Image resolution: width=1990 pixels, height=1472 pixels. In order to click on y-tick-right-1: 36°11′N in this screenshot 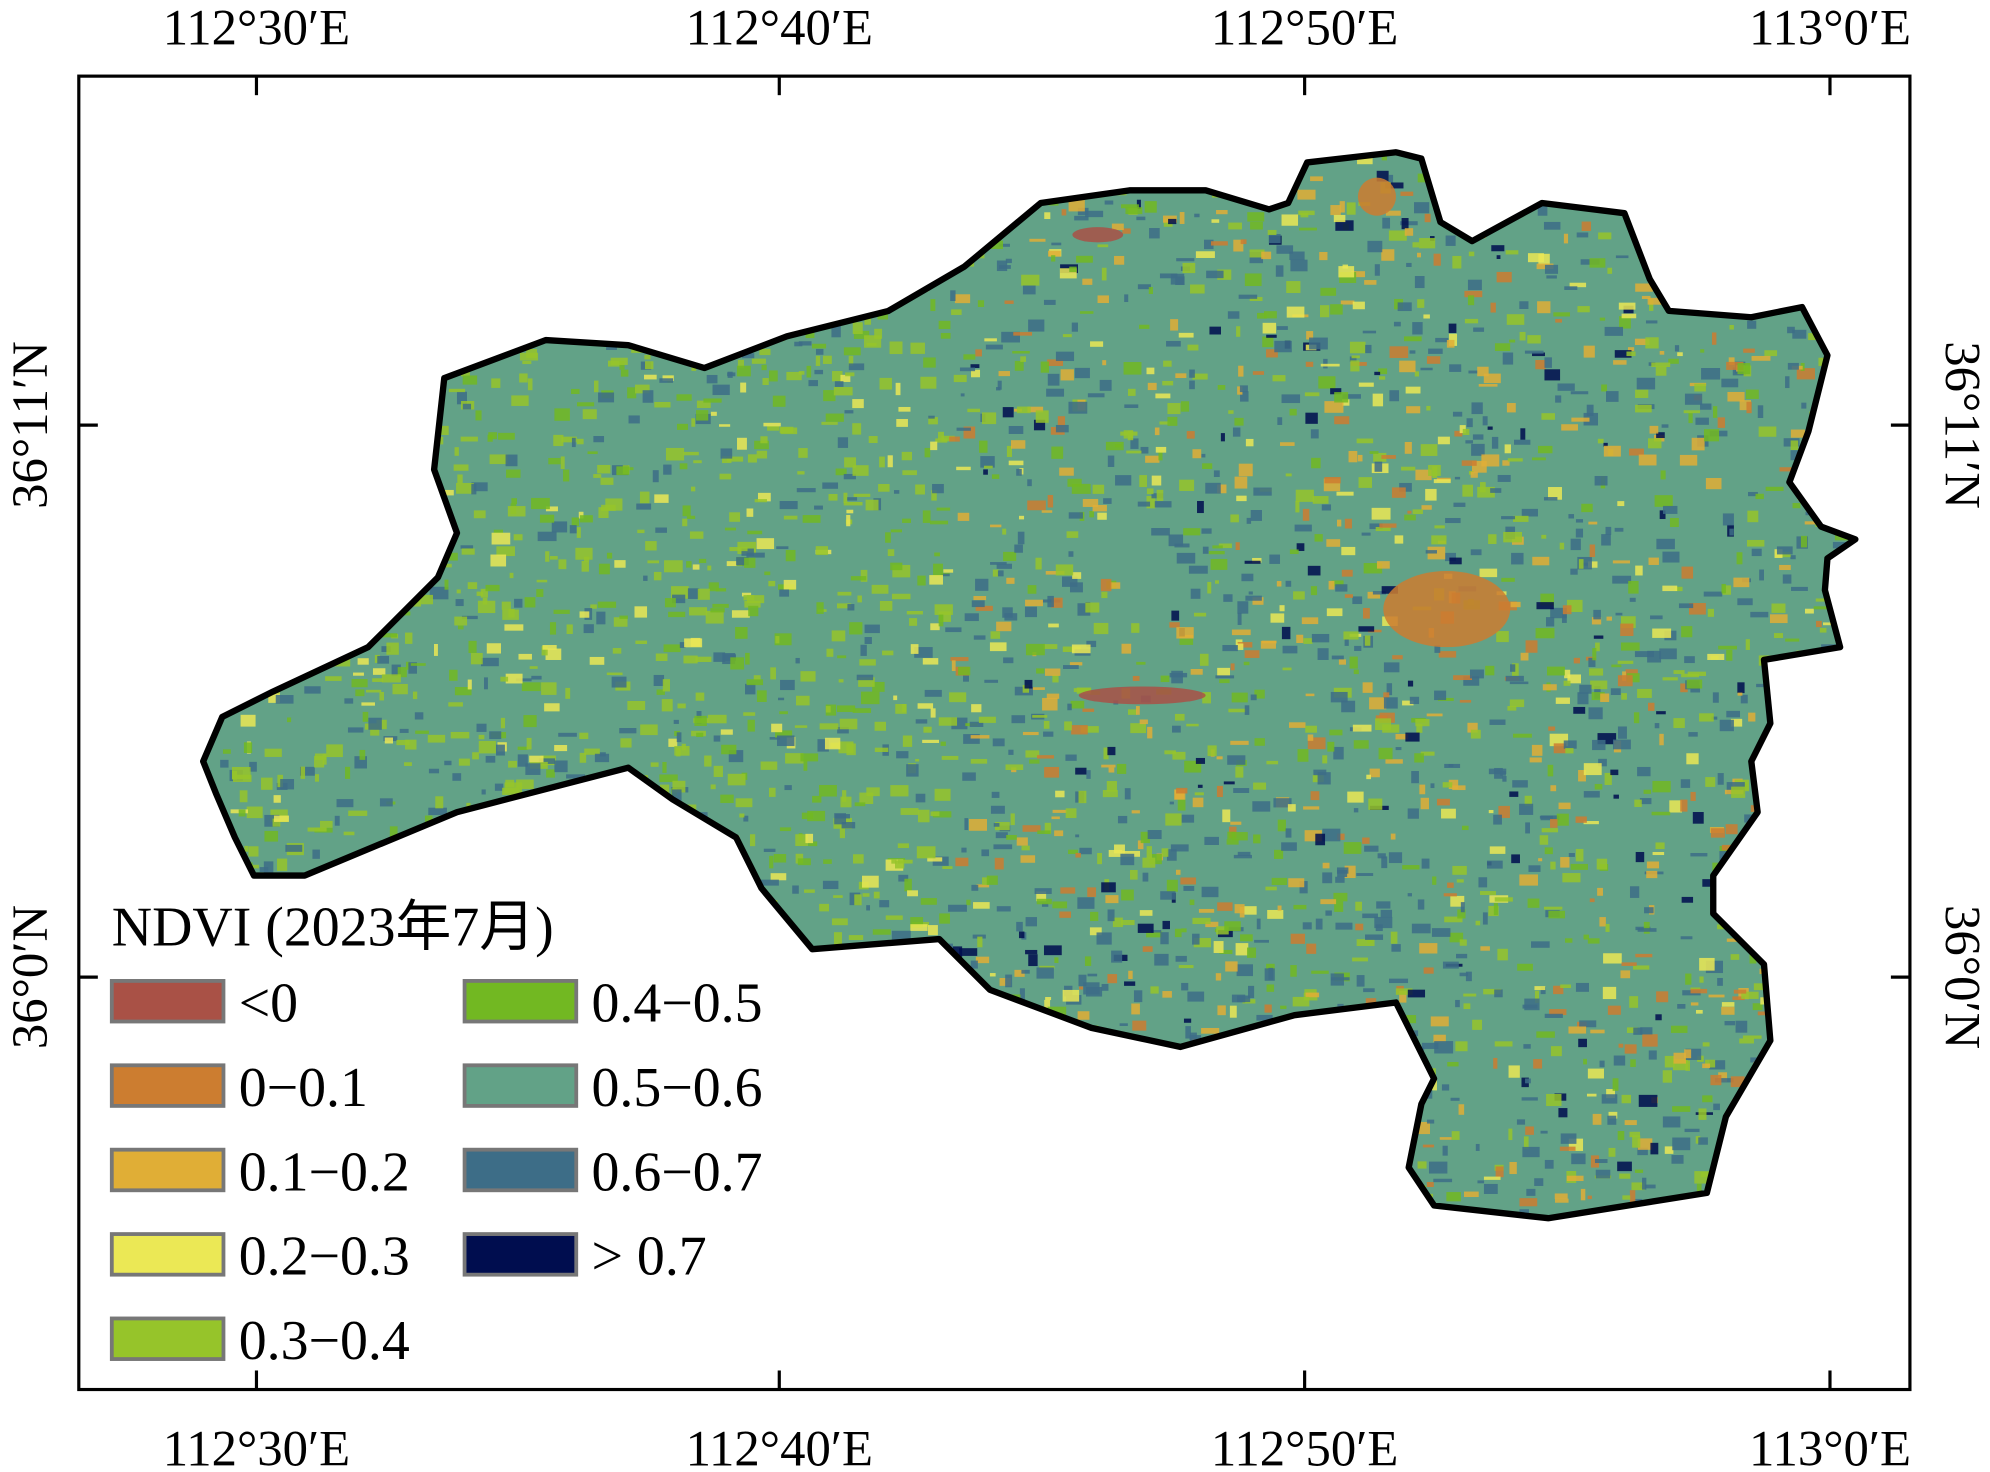, I will do `click(1962, 425)`.